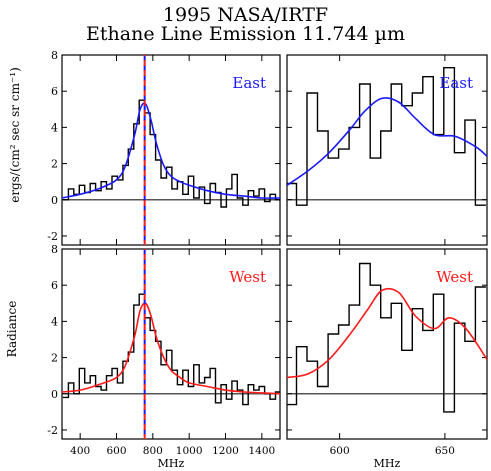 This screenshot has width=491, height=471. I want to click on x-tick-label: 1200, so click(225, 451).